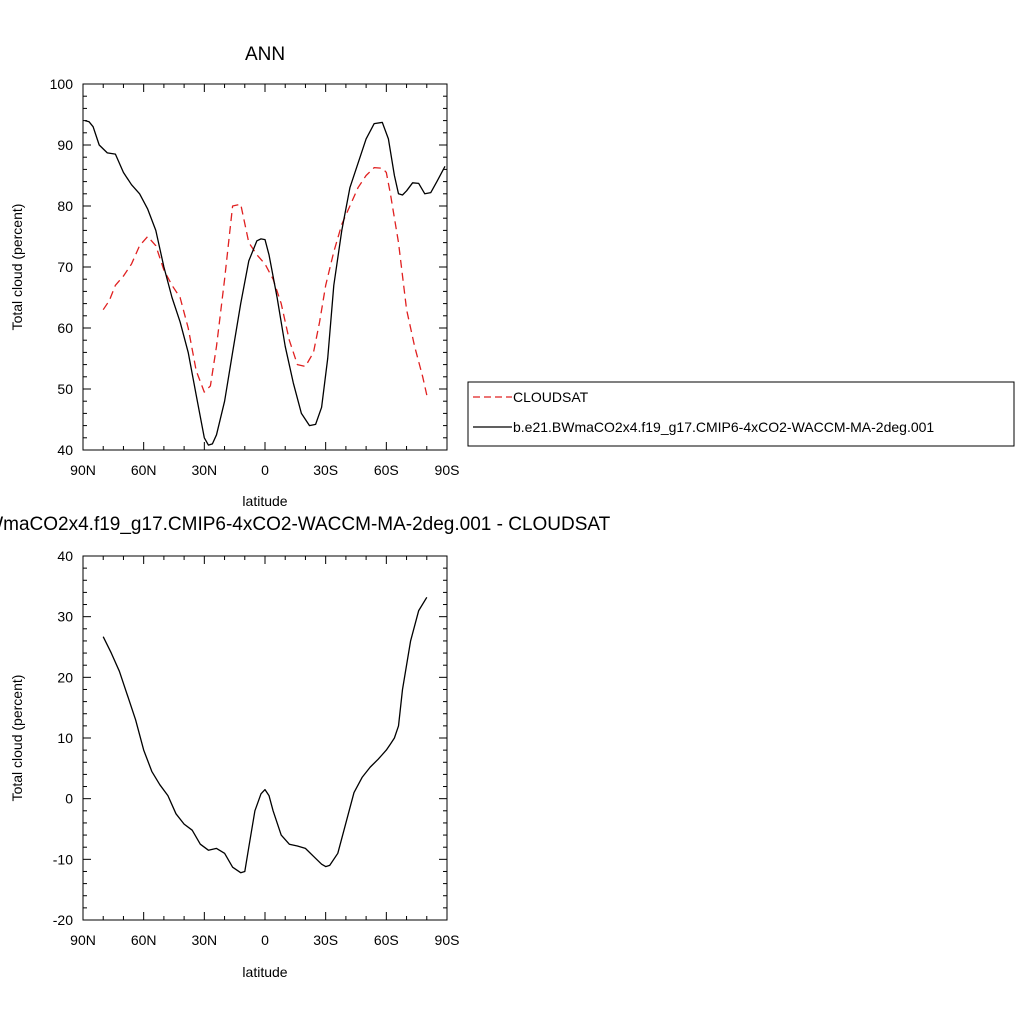 The width and height of the screenshot is (1024, 1024). I want to click on y-tick-label-bottom: 30, so click(65, 617).